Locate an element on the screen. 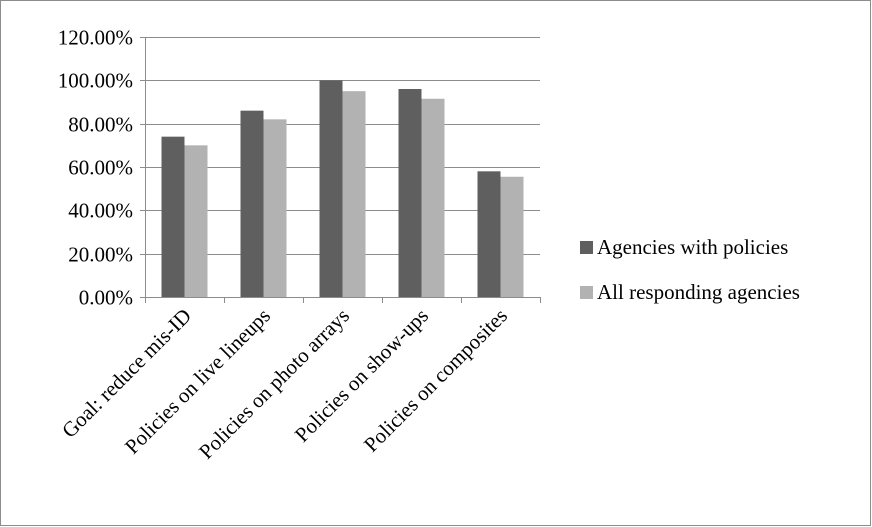 The height and width of the screenshot is (527, 872). legend-label-all-responding-agencies: All responding agencies is located at coordinates (698, 292).